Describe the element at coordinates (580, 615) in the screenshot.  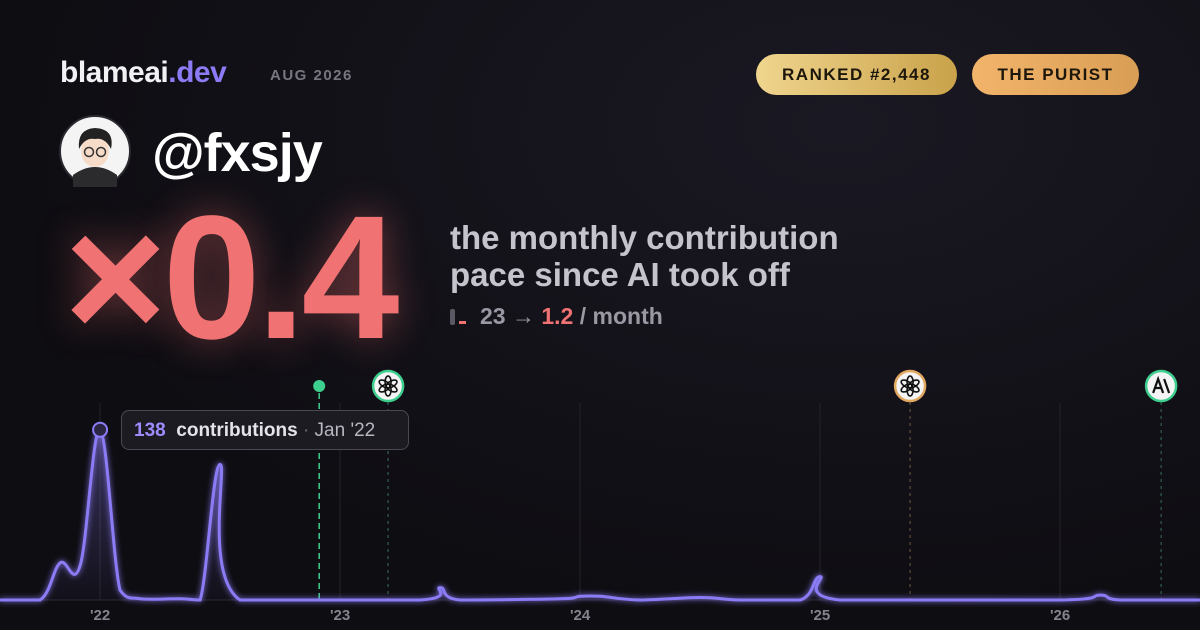
I see `x-tick-label: '24` at that location.